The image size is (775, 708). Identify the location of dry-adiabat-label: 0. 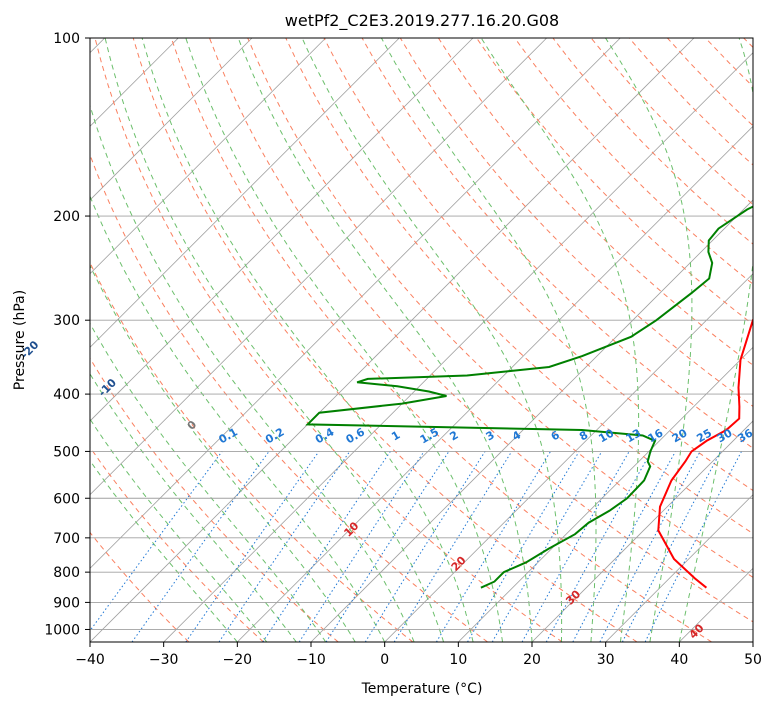
(192, 425).